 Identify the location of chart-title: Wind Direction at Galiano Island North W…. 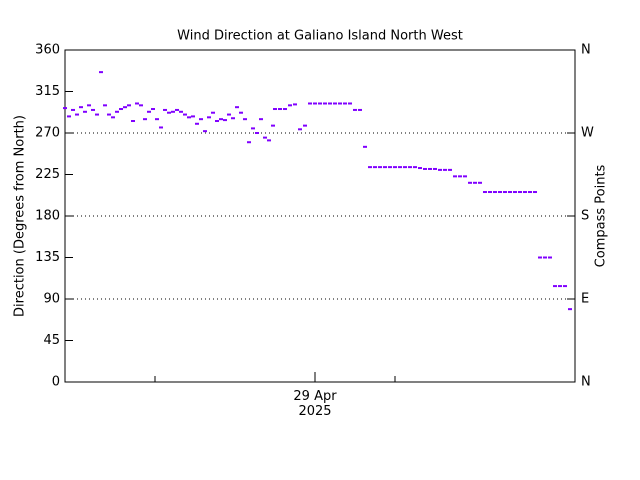
(320, 36).